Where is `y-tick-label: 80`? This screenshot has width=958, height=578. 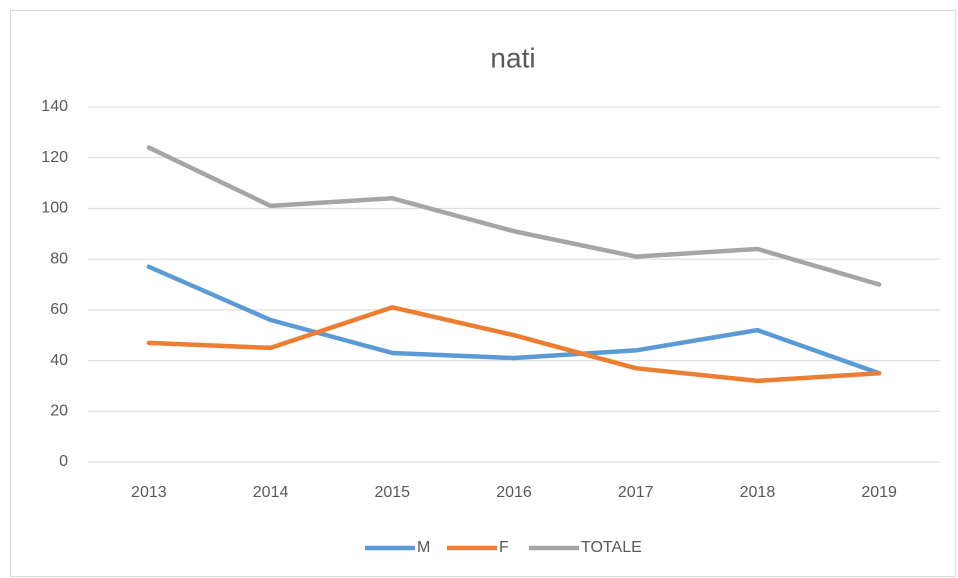 y-tick-label: 80 is located at coordinates (59, 258).